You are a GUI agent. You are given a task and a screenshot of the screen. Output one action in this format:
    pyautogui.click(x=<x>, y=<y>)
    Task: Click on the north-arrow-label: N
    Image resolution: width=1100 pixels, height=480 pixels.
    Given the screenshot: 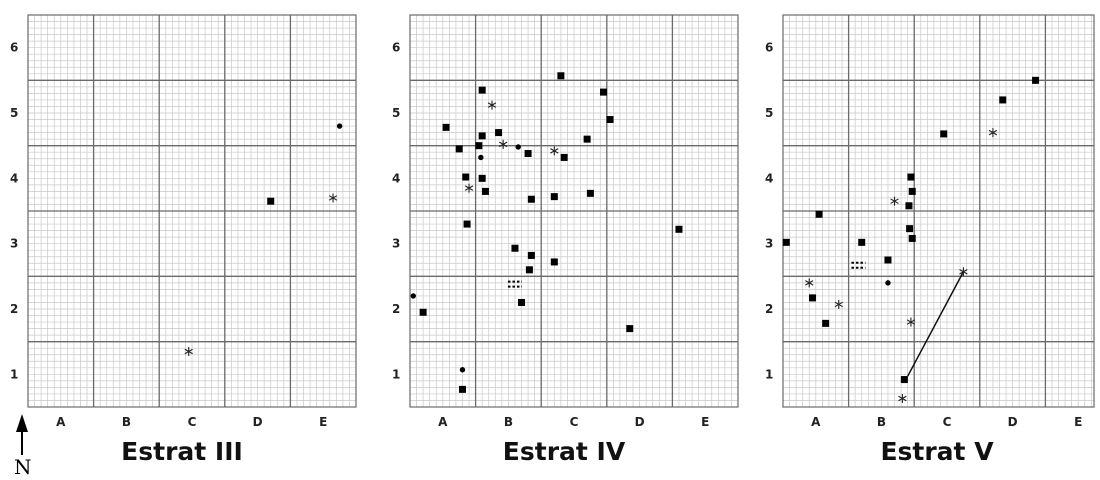 What is the action you would take?
    pyautogui.click(x=23, y=467)
    